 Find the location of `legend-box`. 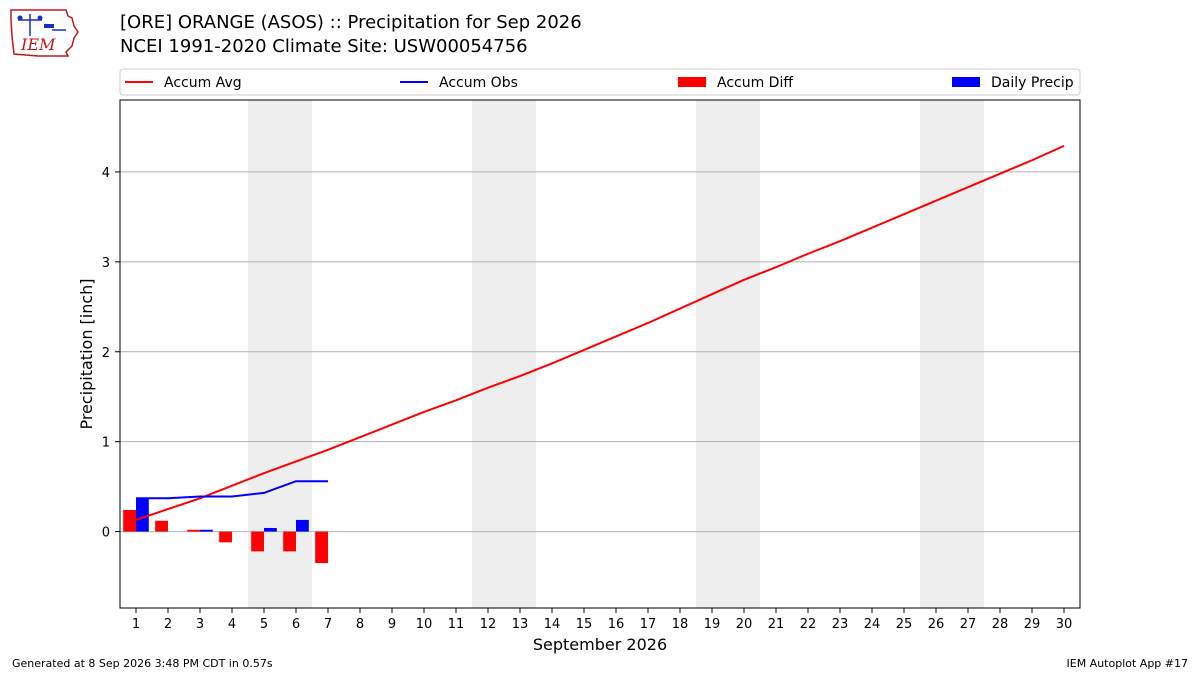

legend-box is located at coordinates (600, 82).